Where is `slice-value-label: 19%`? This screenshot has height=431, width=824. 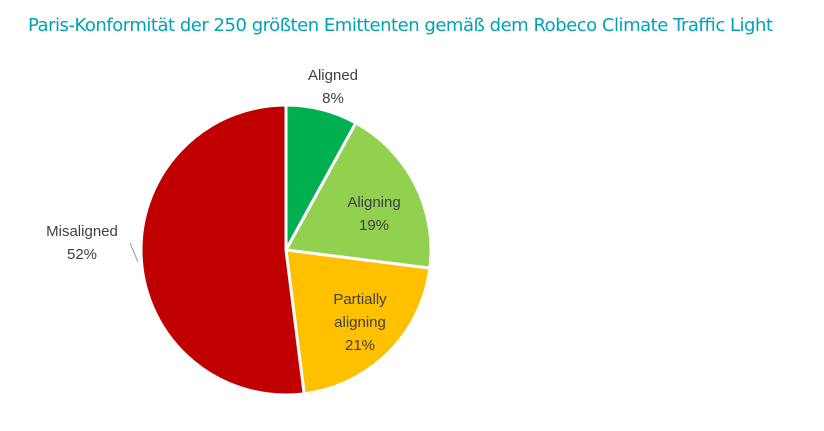
slice-value-label: 19% is located at coordinates (374, 225).